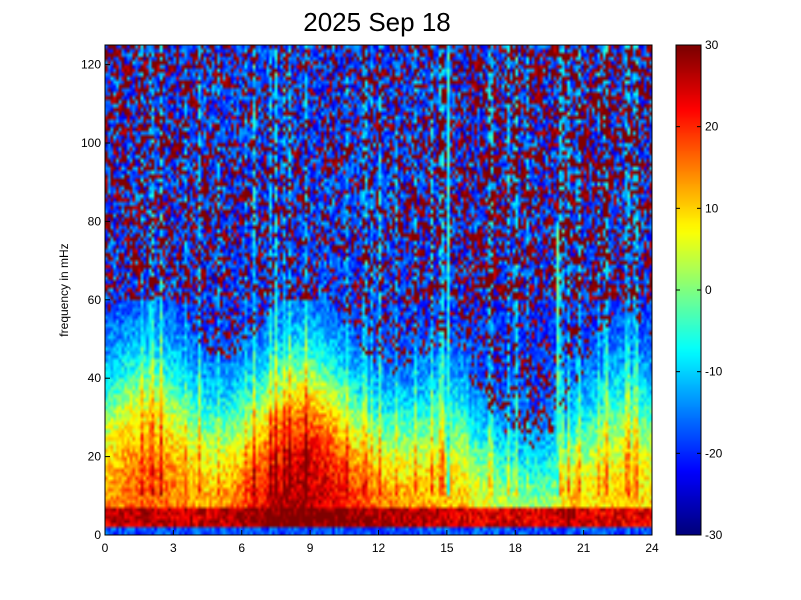 The image size is (801, 600). I want to click on colorbar-tick-label: -20, so click(714, 453).